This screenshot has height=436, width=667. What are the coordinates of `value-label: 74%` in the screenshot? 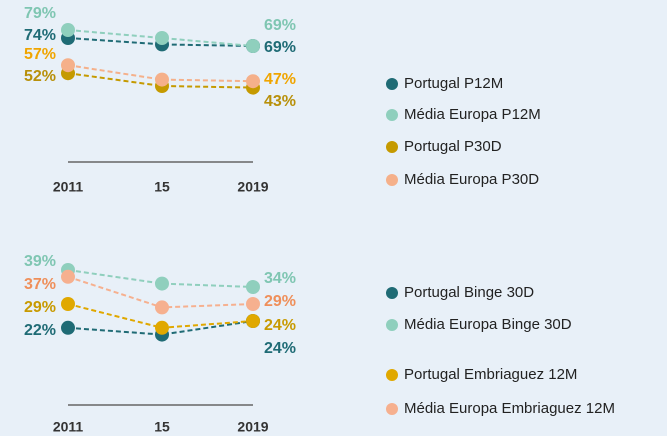 It's located at (40, 35).